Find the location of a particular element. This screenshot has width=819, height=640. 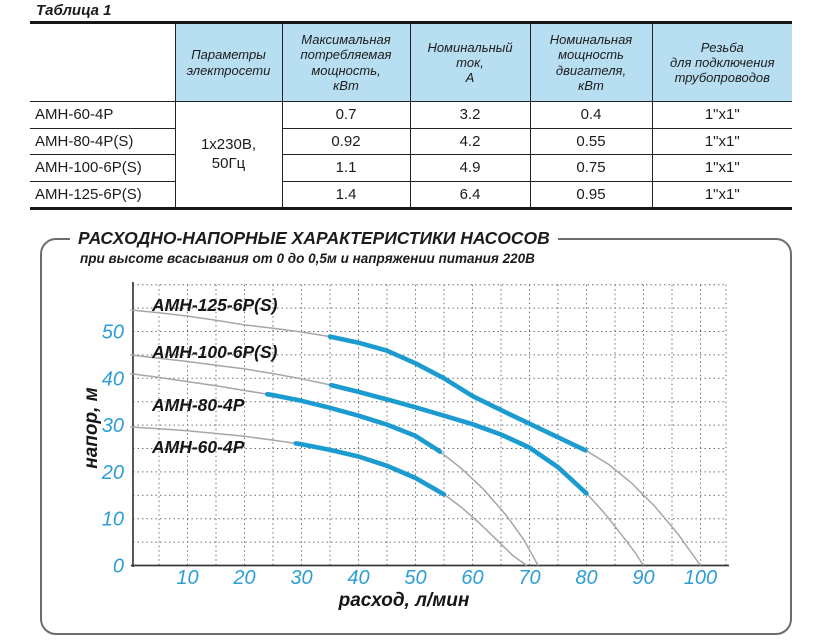

cell-model: АМН-100-6Р(S) is located at coordinates (103, 168).